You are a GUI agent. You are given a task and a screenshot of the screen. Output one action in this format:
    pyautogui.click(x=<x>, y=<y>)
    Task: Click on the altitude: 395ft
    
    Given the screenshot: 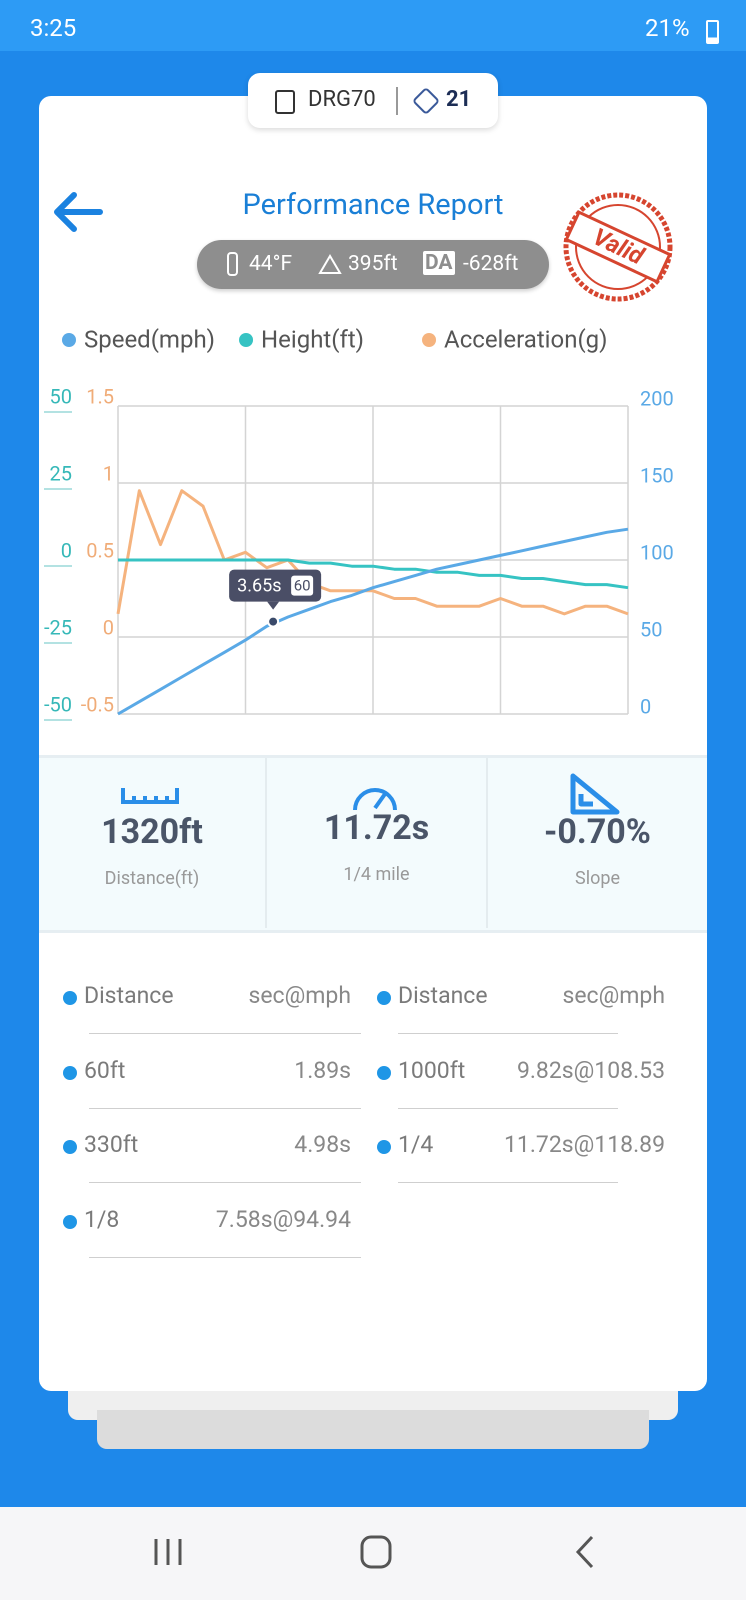 What is the action you would take?
    pyautogui.click(x=373, y=264)
    